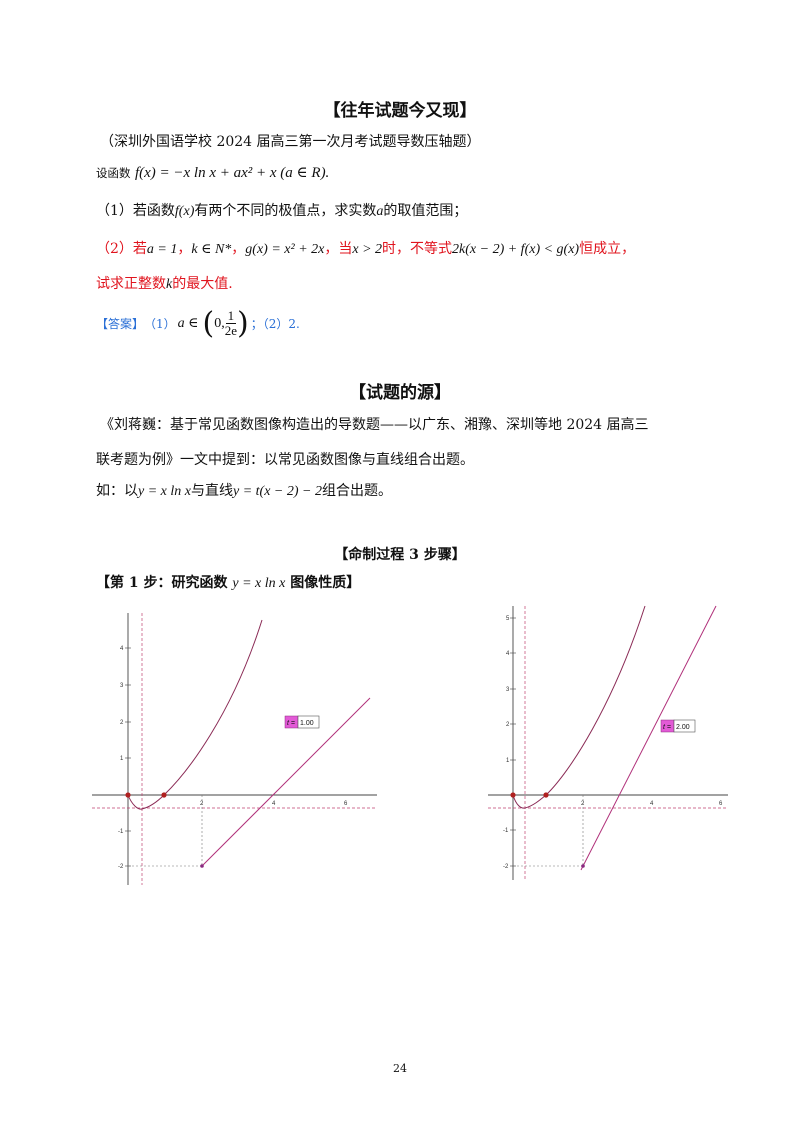 The image size is (800, 1132). I want to click on y-tick-label: 5, so click(508, 619).